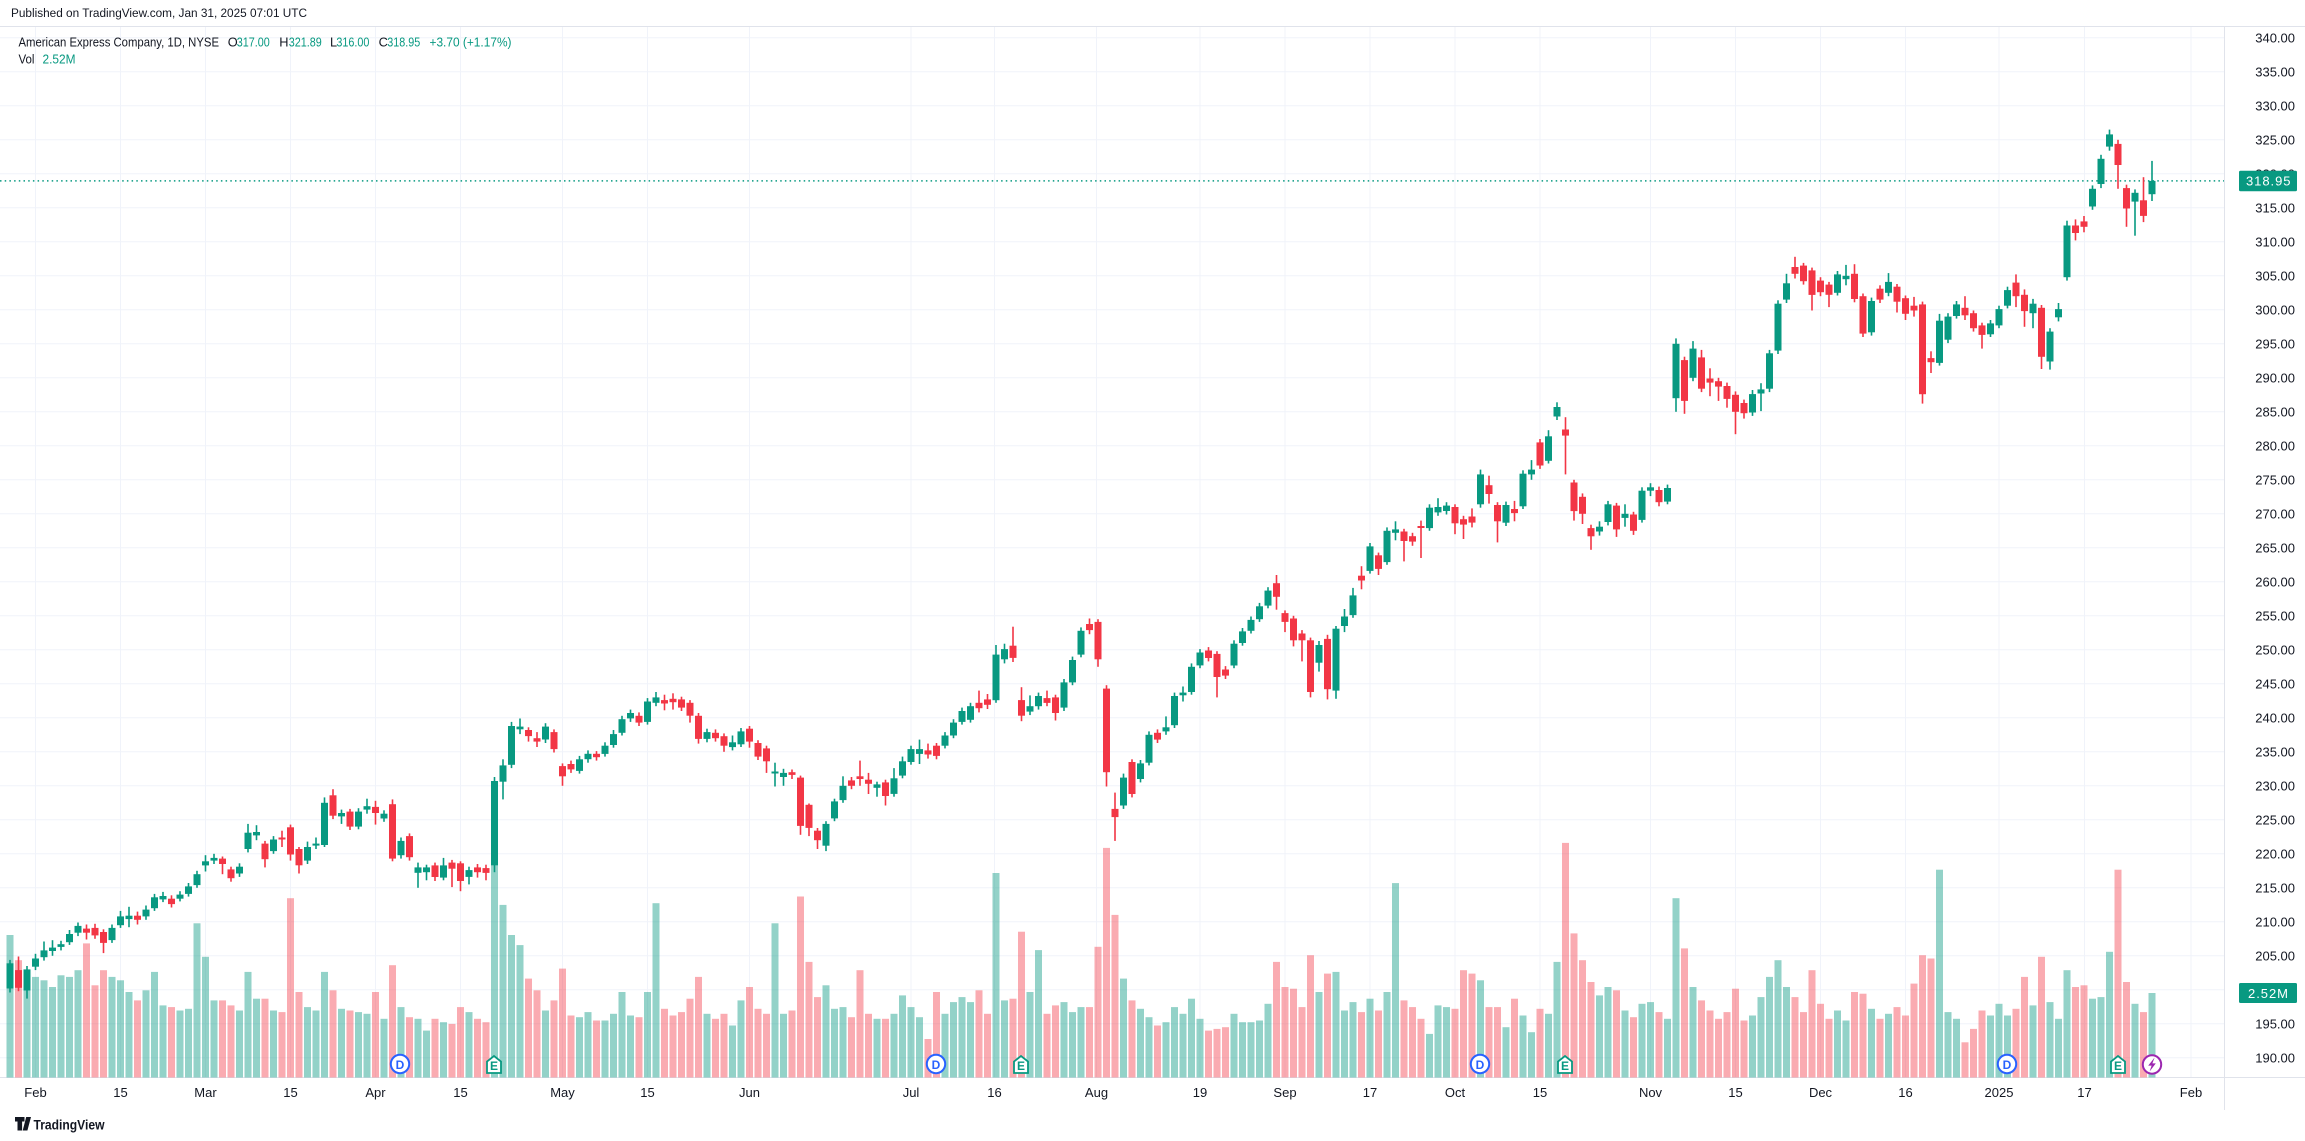  Describe the element at coordinates (352, 41) in the screenshot. I see `svg-text: 316.00` at that location.